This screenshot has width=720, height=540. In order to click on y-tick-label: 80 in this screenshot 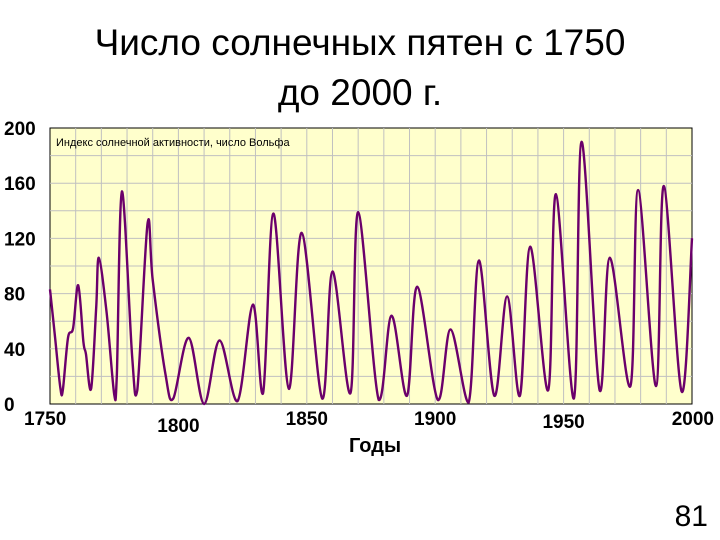, I will do `click(14, 295)`.